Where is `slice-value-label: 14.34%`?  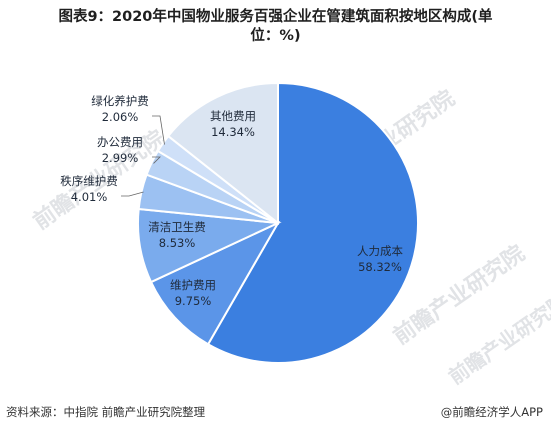 slice-value-label: 14.34% is located at coordinates (233, 132).